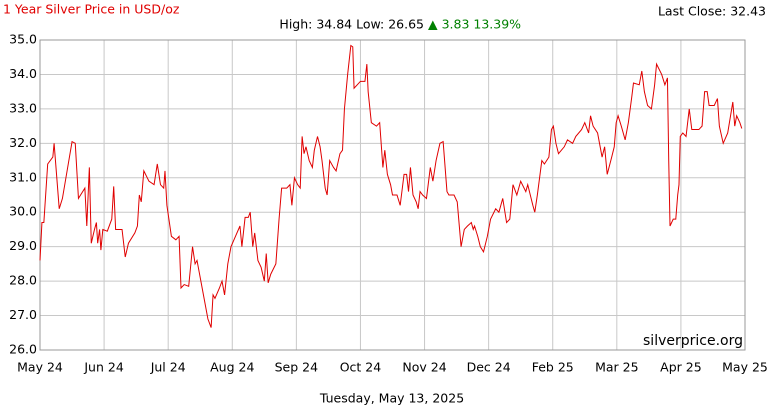 Image resolution: width=770 pixels, height=410 pixels. Describe the element at coordinates (489, 367) in the screenshot. I see `x-tick-label: Dec 24` at that location.